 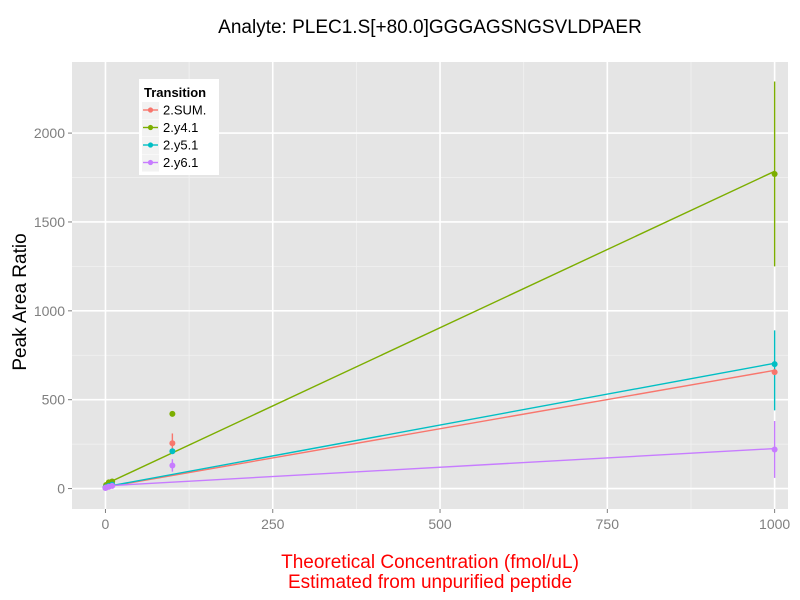 I want to click on x-axis-label-line-2: Estimated from unpurified peptide, so click(x=430, y=582).